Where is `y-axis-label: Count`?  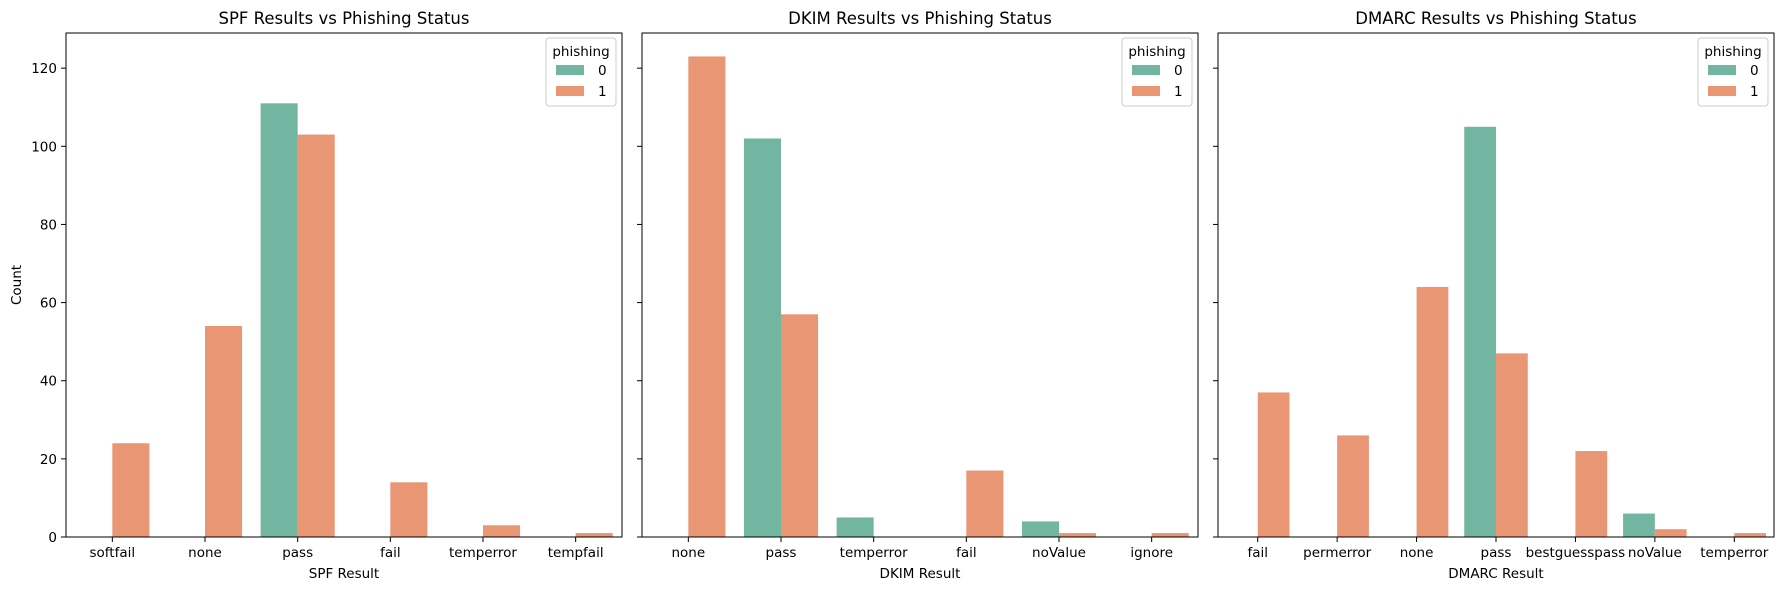
y-axis-label: Count is located at coordinates (17, 285).